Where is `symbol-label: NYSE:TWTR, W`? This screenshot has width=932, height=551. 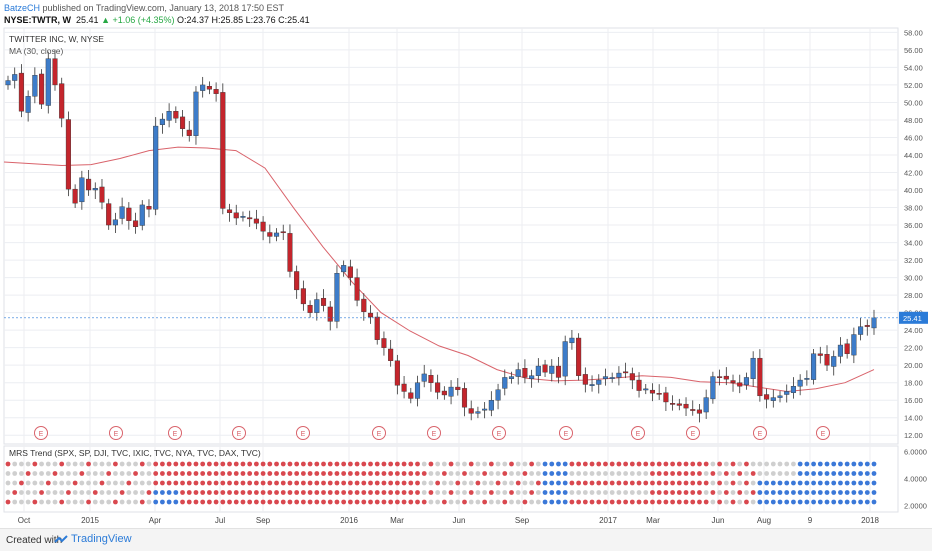 symbol-label: NYSE:TWTR, W is located at coordinates (37, 20).